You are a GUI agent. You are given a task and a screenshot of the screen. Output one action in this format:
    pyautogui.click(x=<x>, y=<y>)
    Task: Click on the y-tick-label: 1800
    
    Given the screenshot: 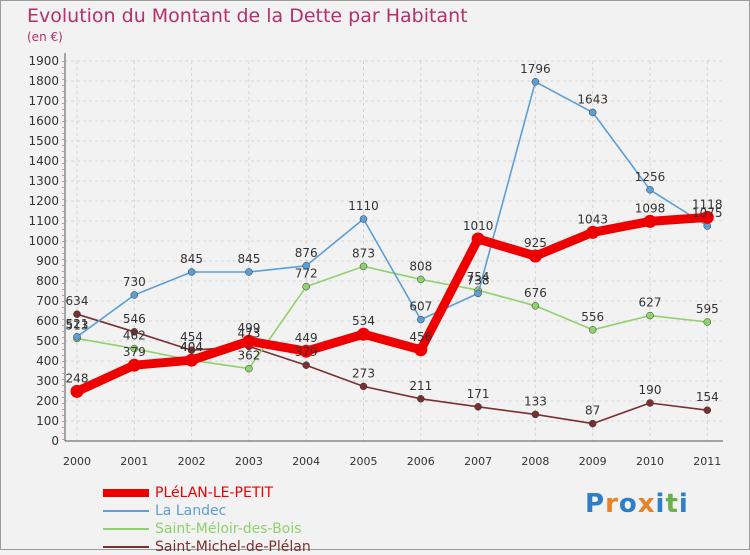 What is the action you would take?
    pyautogui.click(x=43, y=81)
    